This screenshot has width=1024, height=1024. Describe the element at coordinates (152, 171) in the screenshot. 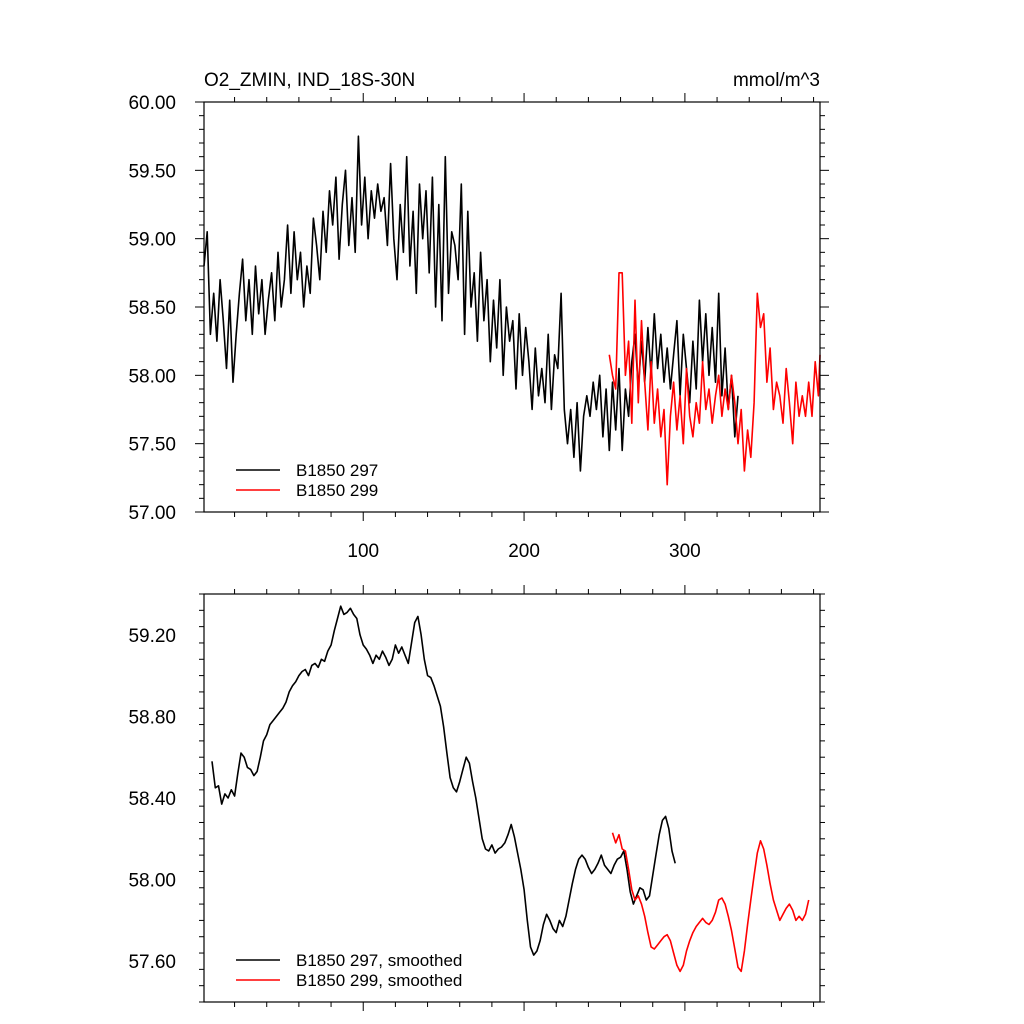

I see `y-tick-label: 59.50` at that location.